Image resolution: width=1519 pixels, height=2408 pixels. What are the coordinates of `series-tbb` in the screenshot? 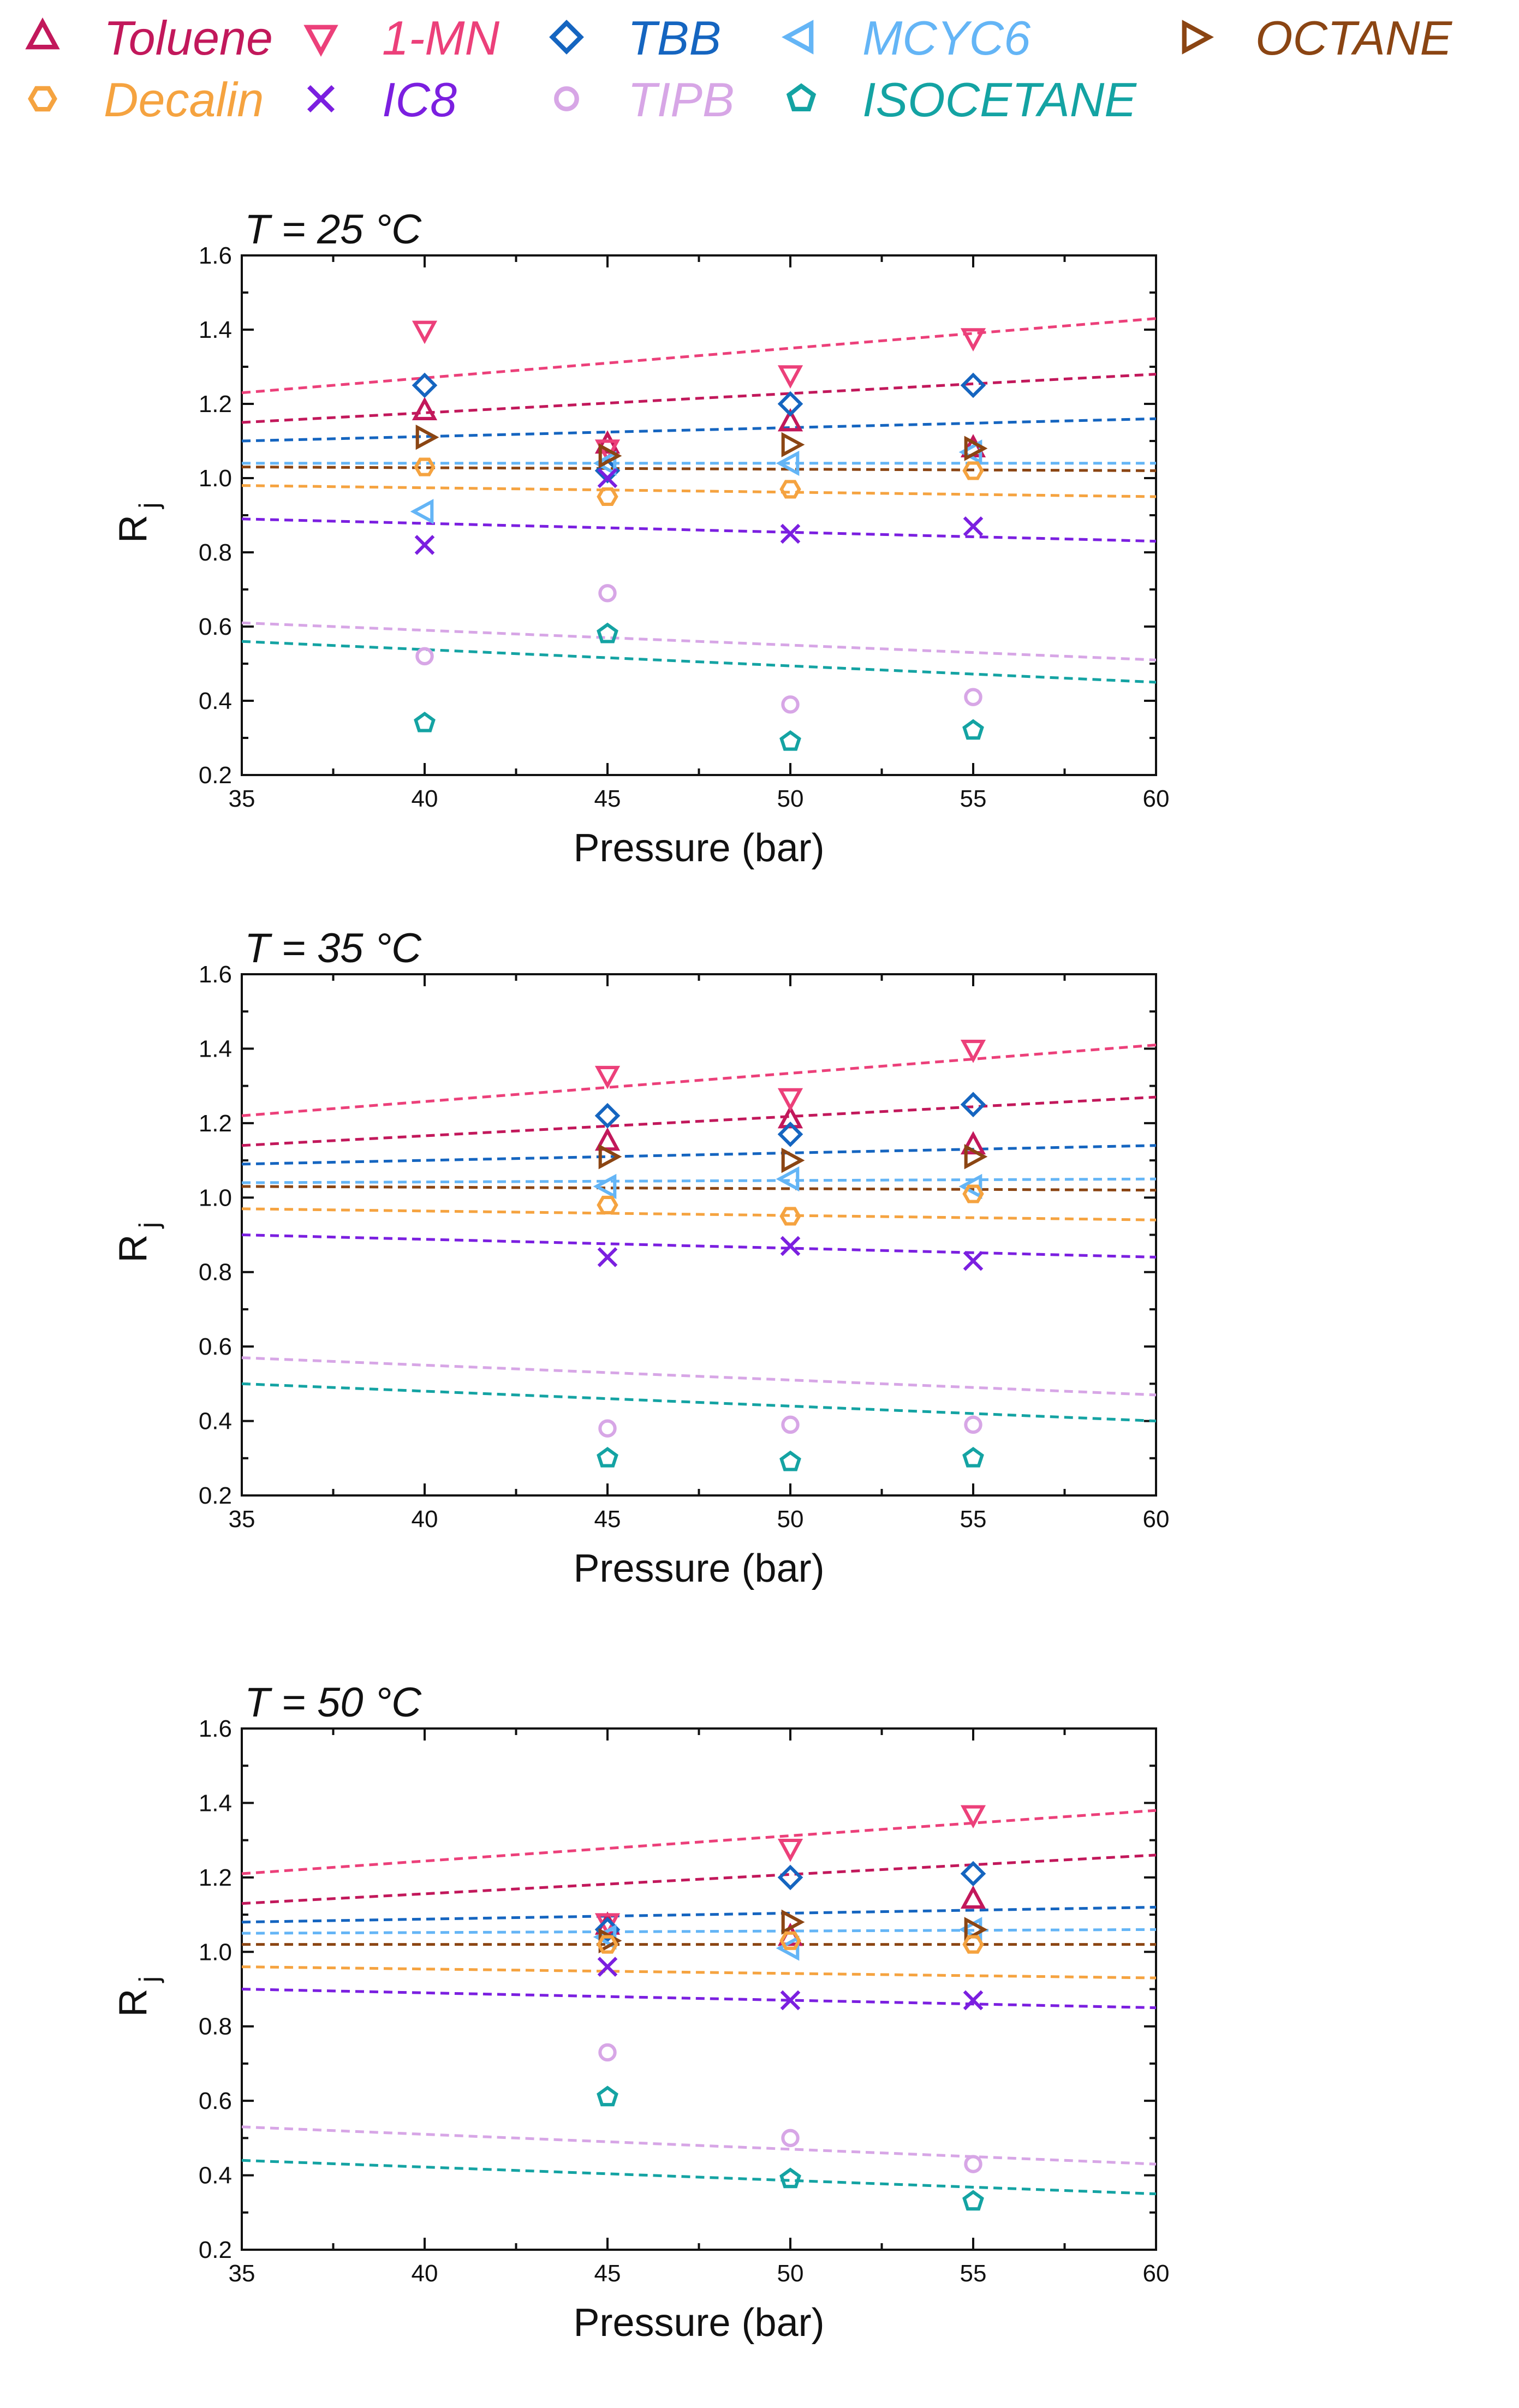 It's located at (790, 1119).